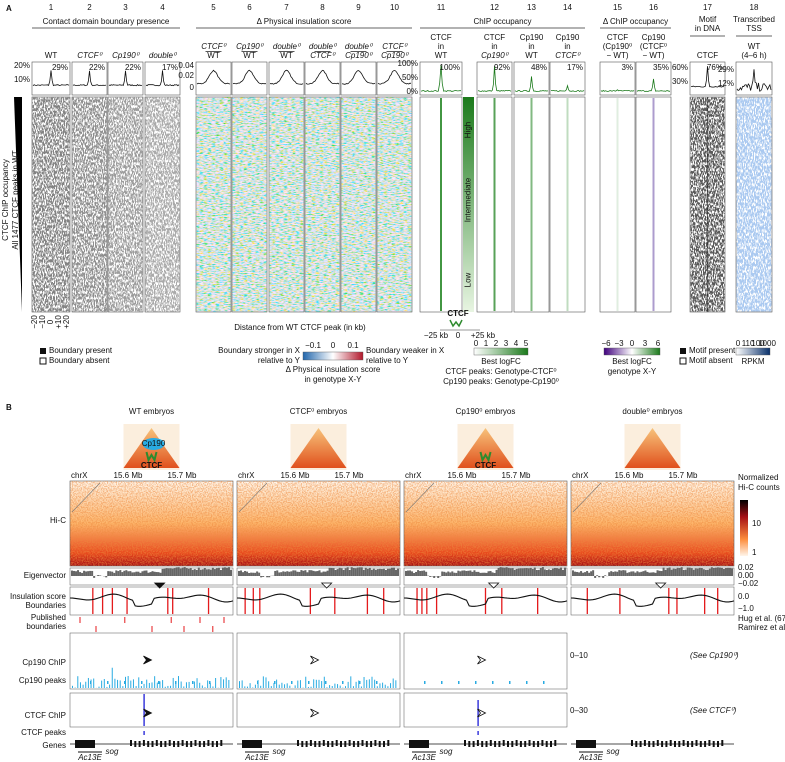  What do you see at coordinates (501, 361) in the screenshot?
I see `label: Best logFC` at bounding box center [501, 361].